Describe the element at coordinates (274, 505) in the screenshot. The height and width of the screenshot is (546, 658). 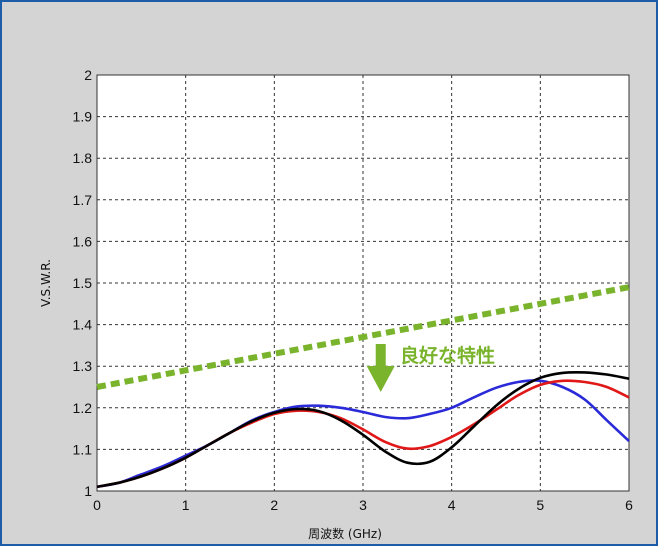
I see `x-tick-label: 2` at that location.